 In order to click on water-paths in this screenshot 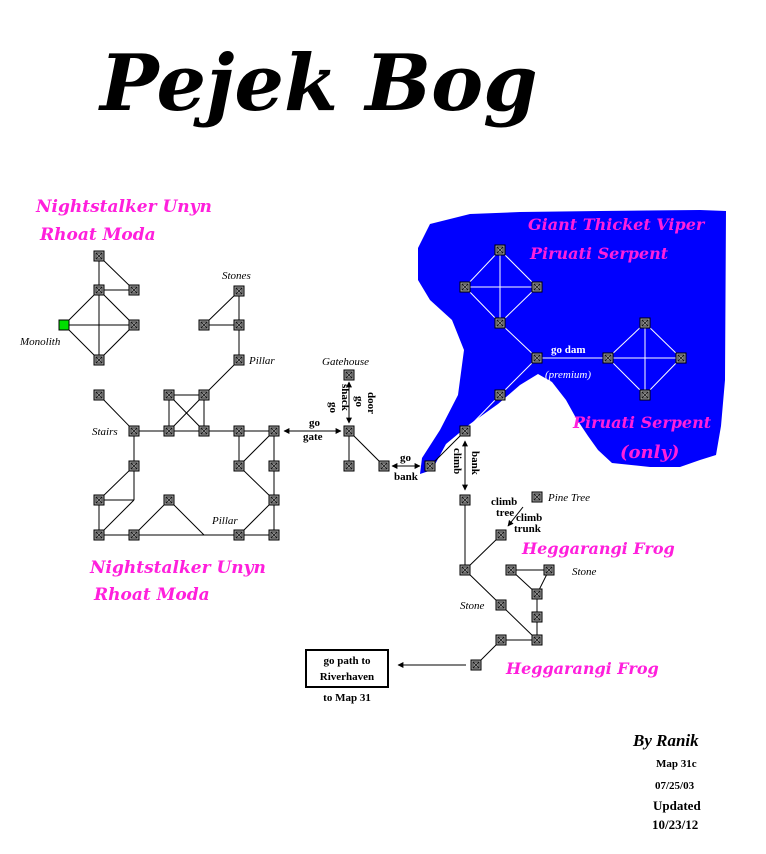, I will do `click(573, 340)`.